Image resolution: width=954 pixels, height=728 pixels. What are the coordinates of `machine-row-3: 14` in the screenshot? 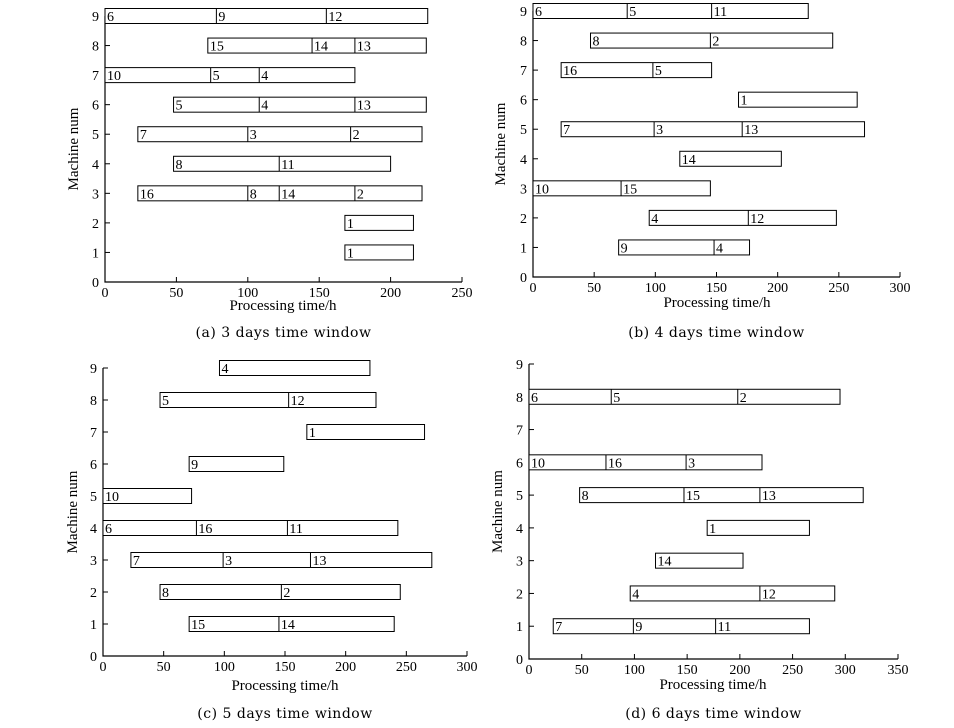 It's located at (699, 561).